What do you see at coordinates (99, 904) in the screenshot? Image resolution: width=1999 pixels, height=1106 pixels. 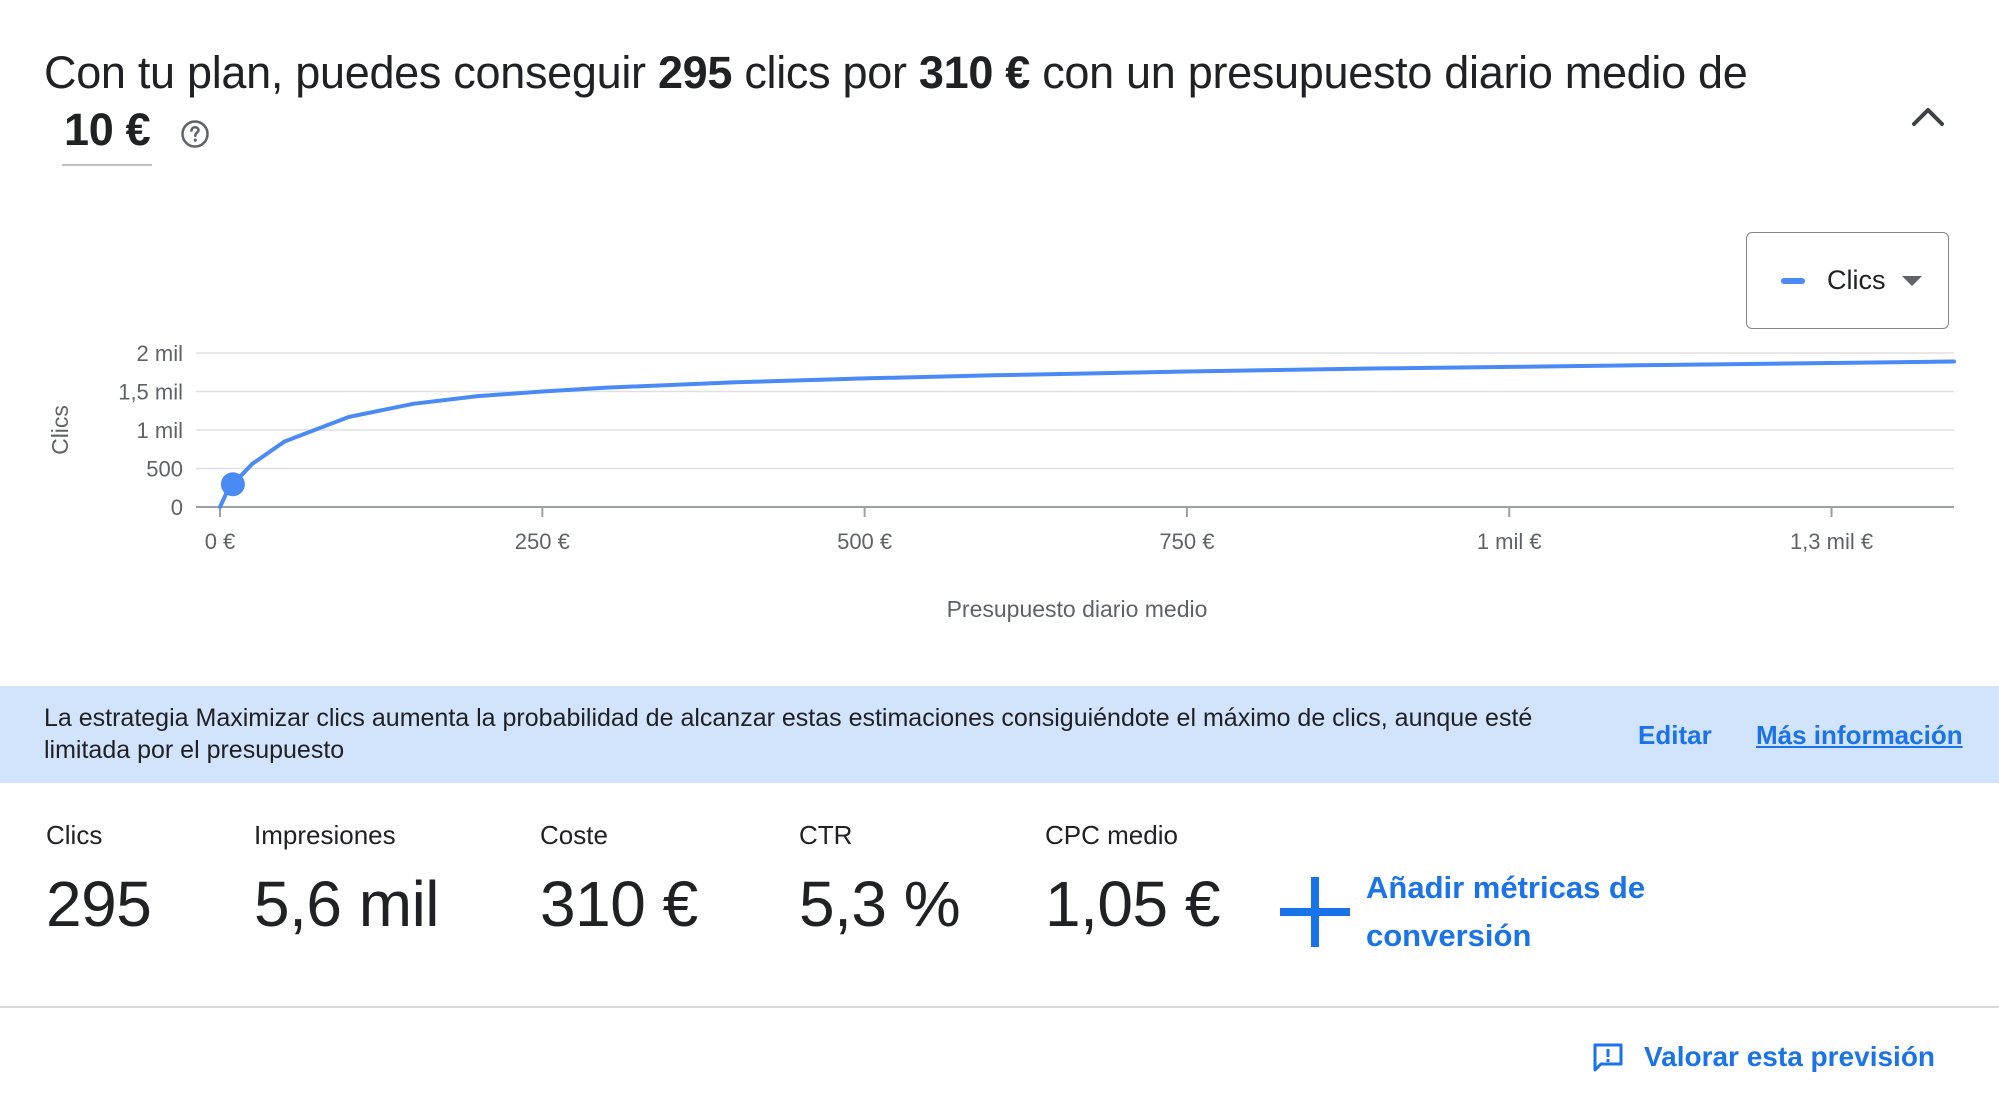 I see `metric-value: 295` at bounding box center [99, 904].